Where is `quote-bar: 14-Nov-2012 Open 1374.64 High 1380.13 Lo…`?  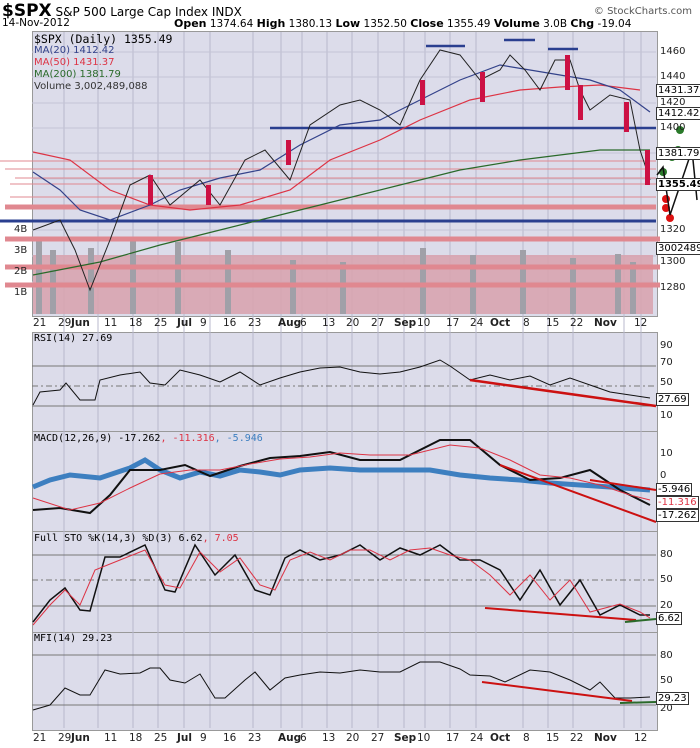 quote-bar: 14-Nov-2012 Open 1374.64 High 1380.13 Lo… is located at coordinates (330, 29).